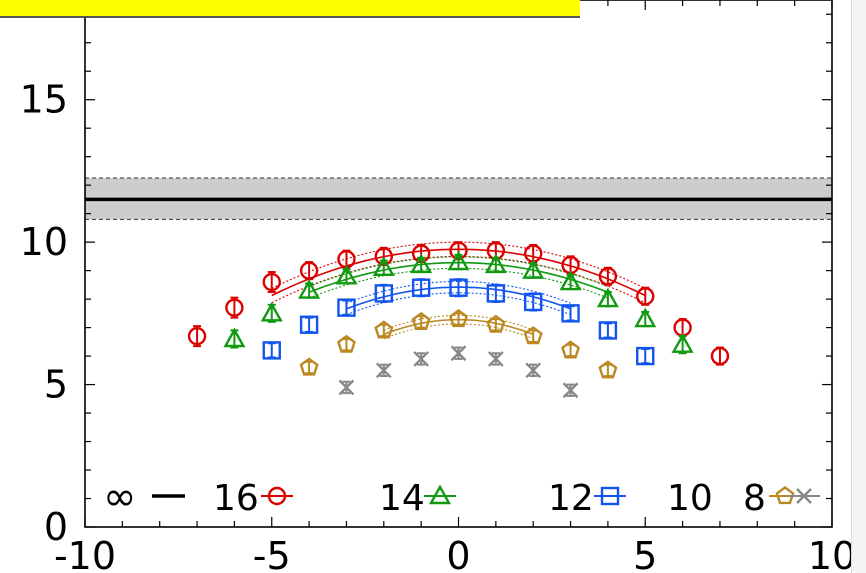 This screenshot has height=573, width=866. I want to click on legend-label-reference: ∞, so click(119, 497).